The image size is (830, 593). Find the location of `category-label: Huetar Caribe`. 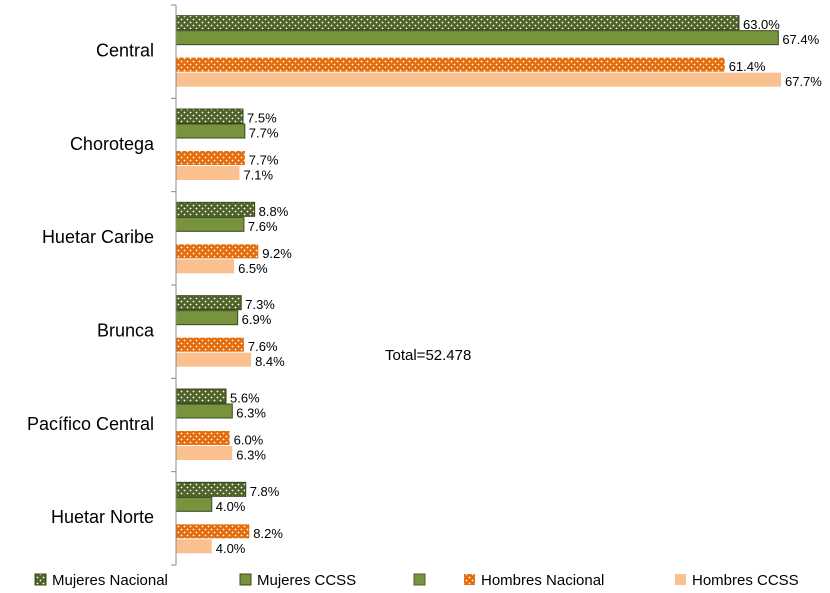

category-label: Huetar Caribe is located at coordinates (98, 237).